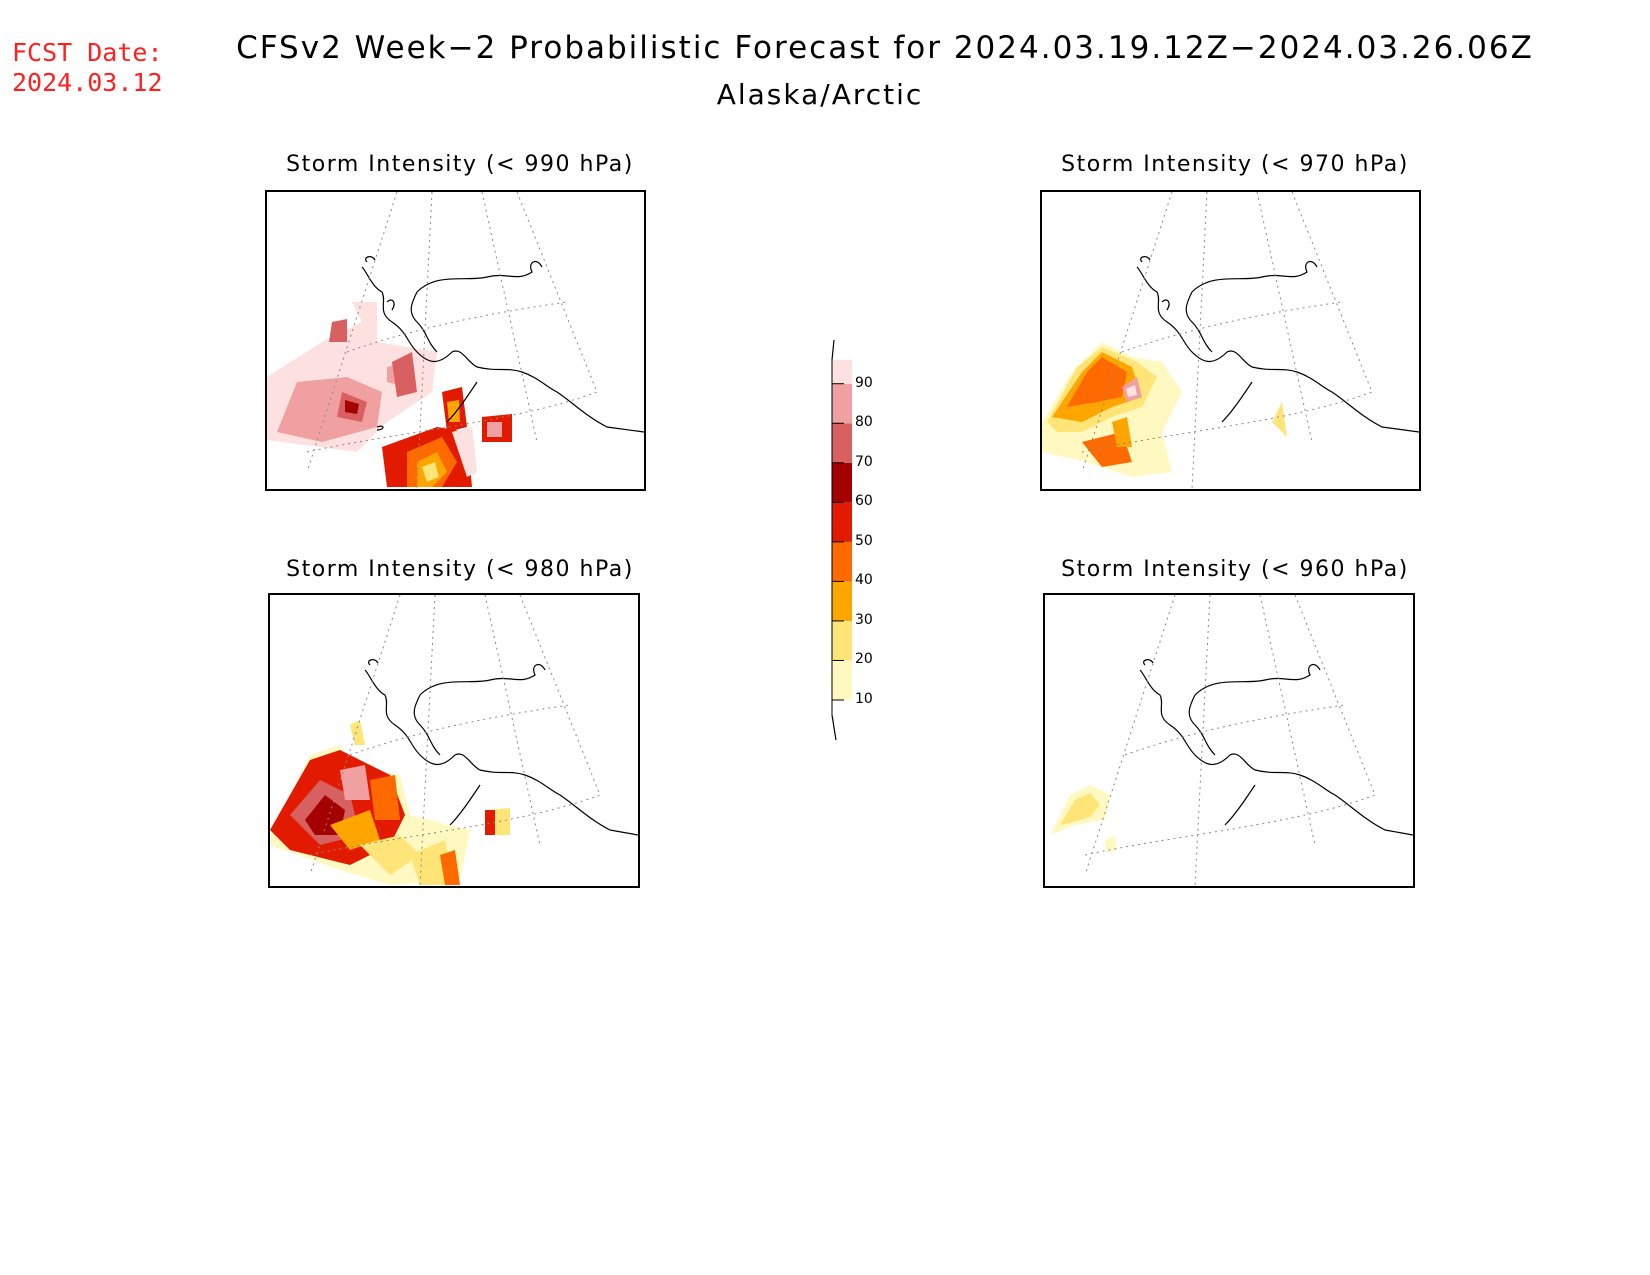  Describe the element at coordinates (87, 52) in the screenshot. I see `fcst-date-label: FCST Date:` at that location.